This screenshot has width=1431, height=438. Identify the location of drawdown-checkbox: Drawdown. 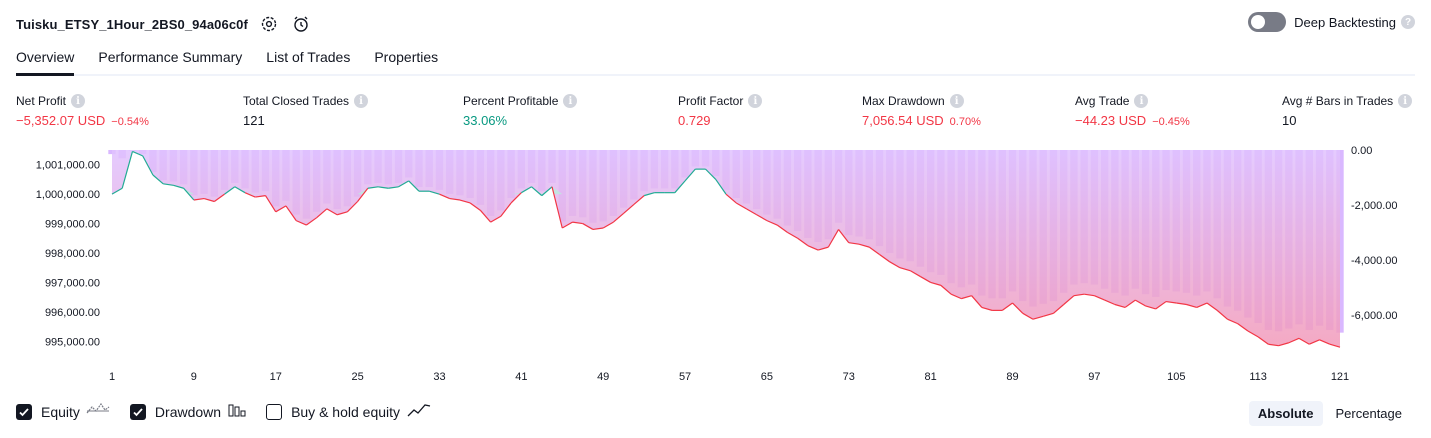
(187, 411).